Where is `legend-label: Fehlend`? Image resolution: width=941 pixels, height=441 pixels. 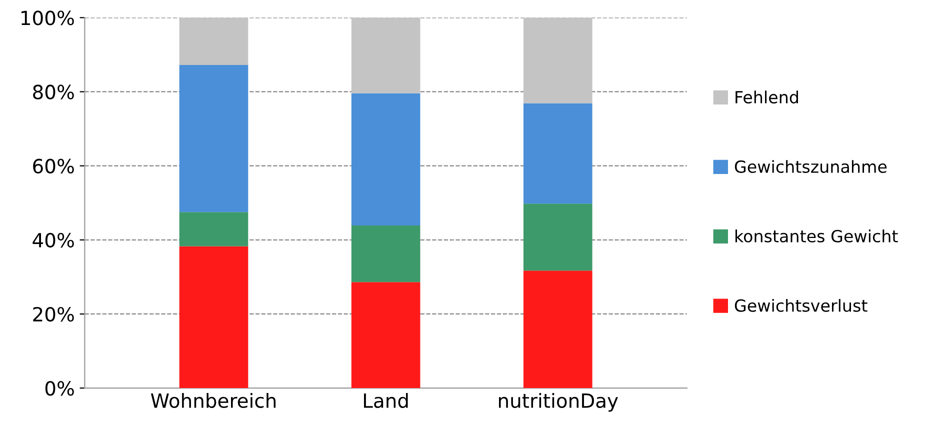 legend-label: Fehlend is located at coordinates (767, 97).